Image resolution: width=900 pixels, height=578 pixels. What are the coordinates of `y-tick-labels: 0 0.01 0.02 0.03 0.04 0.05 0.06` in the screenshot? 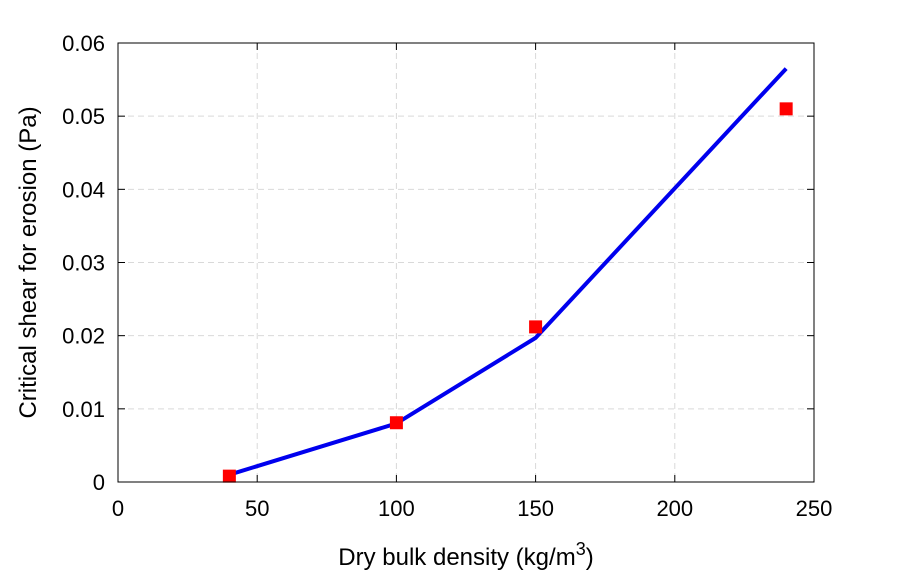 It's located at (83, 263).